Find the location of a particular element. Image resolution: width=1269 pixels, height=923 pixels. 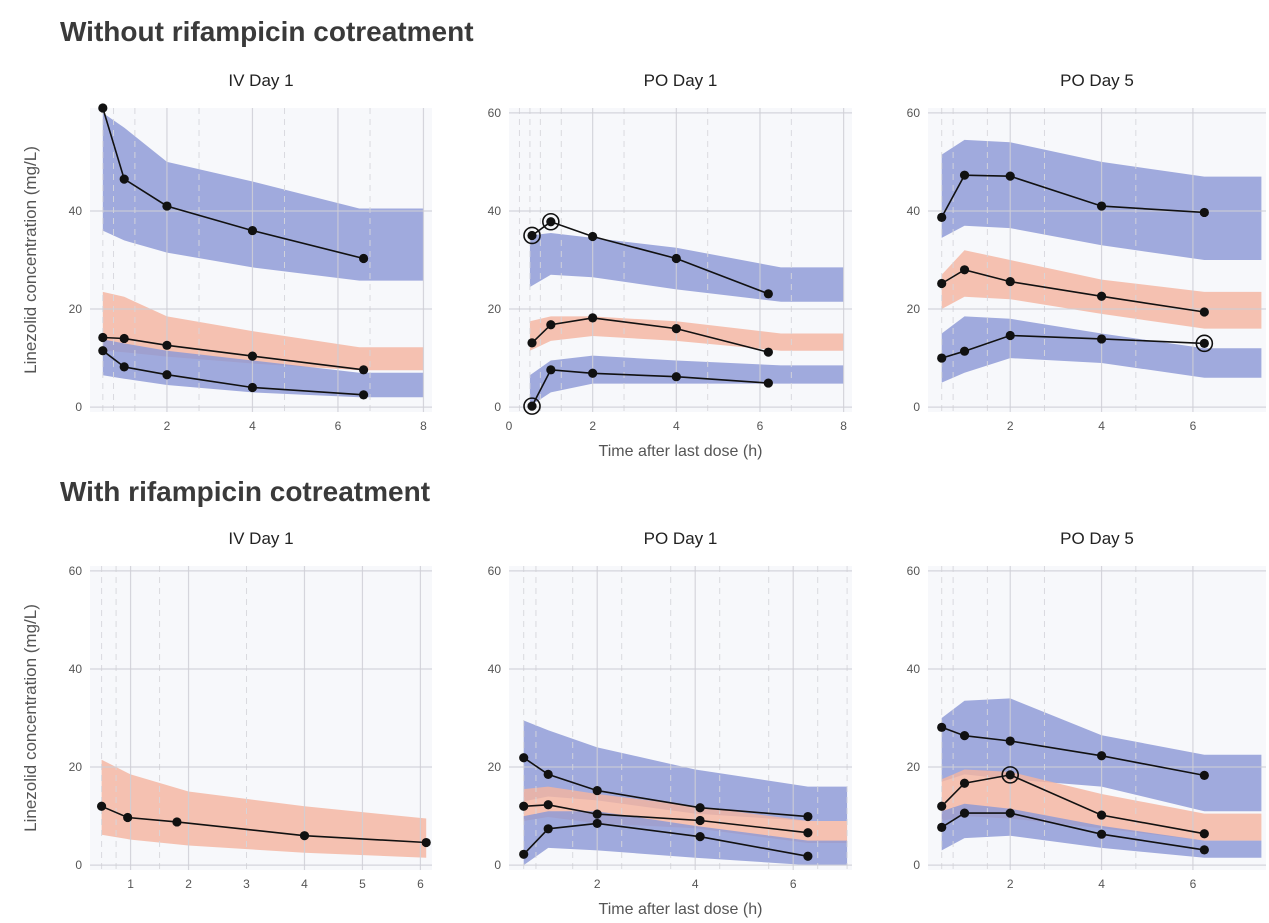

x-tick-label: 5 is located at coordinates (362, 884).